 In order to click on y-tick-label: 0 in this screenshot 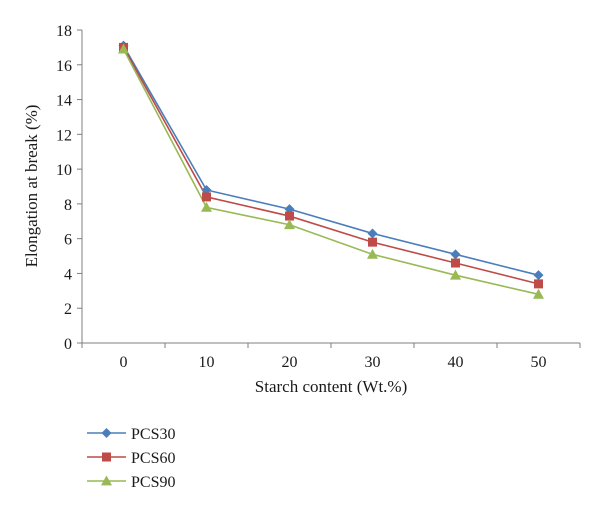, I will do `click(68, 344)`.